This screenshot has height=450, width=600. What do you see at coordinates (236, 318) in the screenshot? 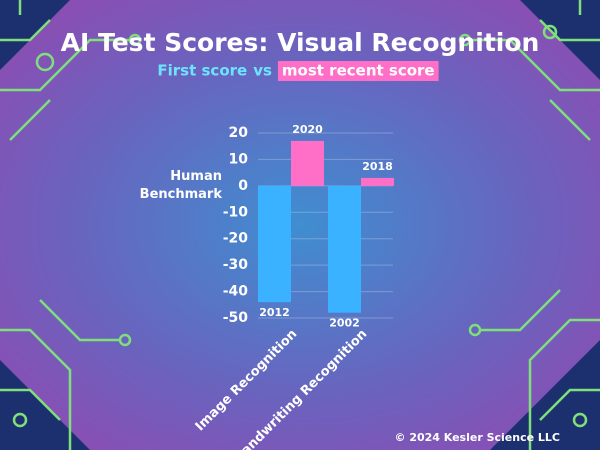
I see `y-tick-label: -50` at bounding box center [236, 318].